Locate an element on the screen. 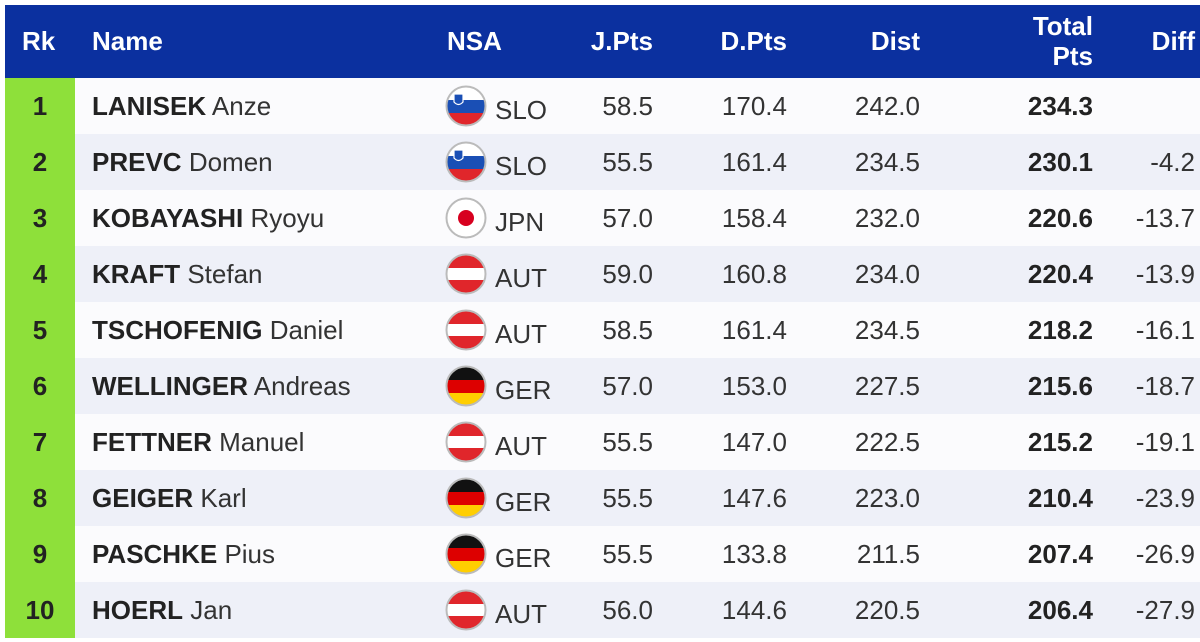 This screenshot has width=1200, height=642. diff-cell: -23.9 is located at coordinates (1165, 498).